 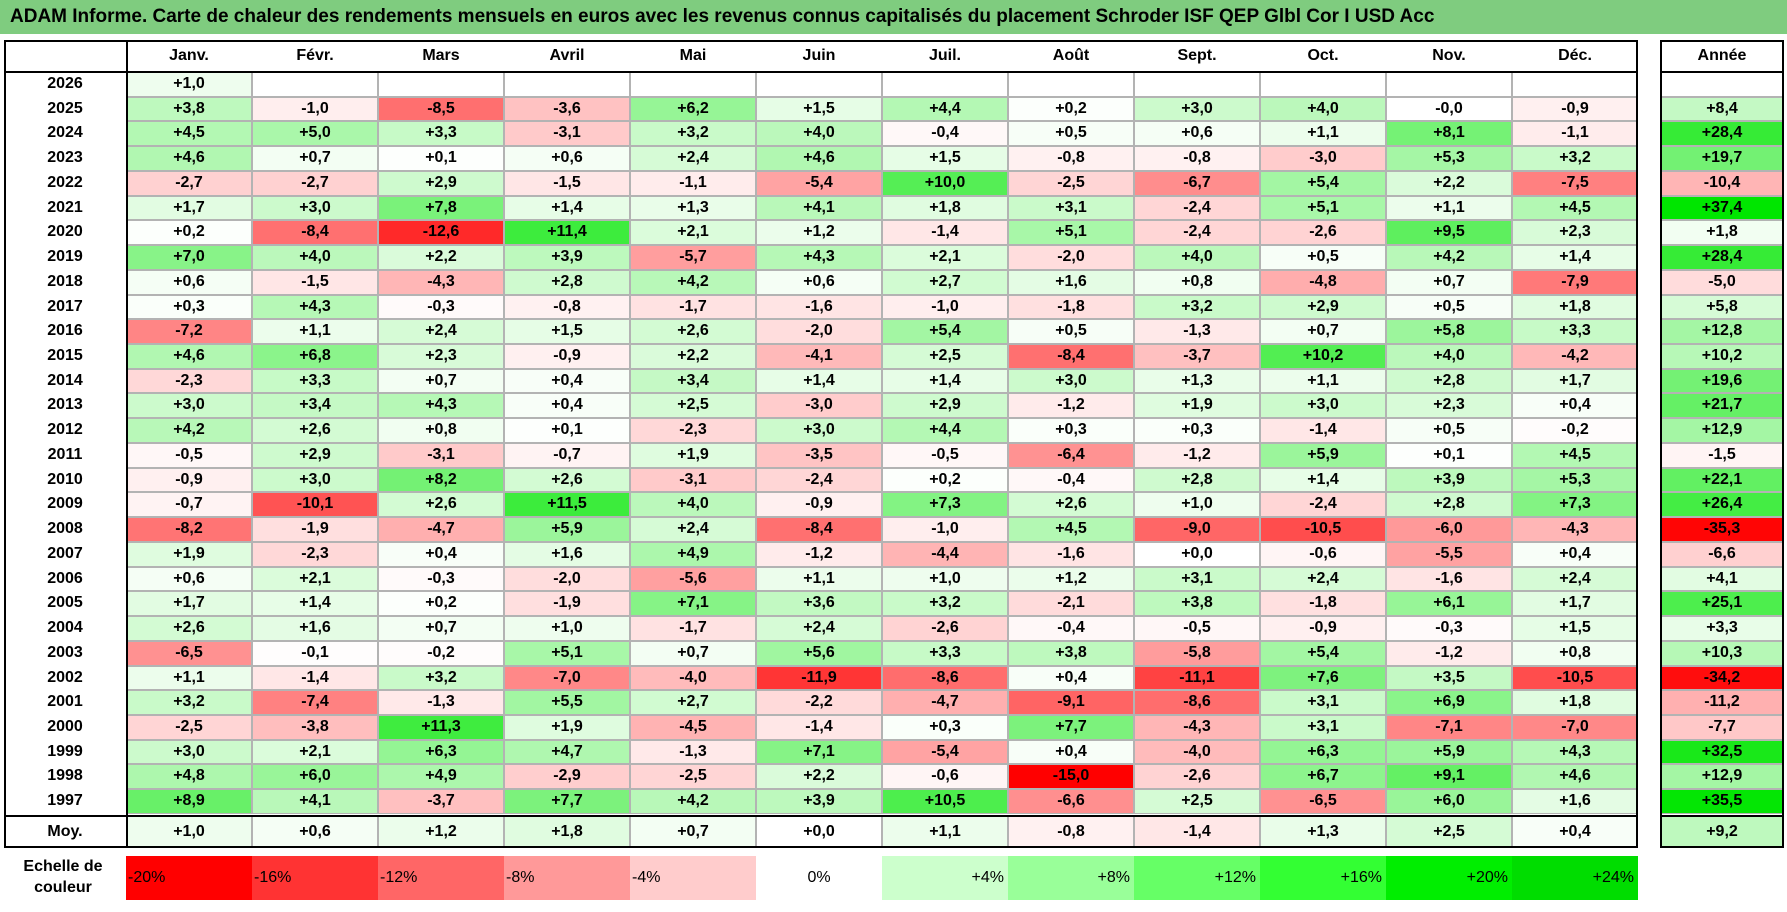 What do you see at coordinates (315, 727) in the screenshot?
I see `heatmap-cell: -3,8` at bounding box center [315, 727].